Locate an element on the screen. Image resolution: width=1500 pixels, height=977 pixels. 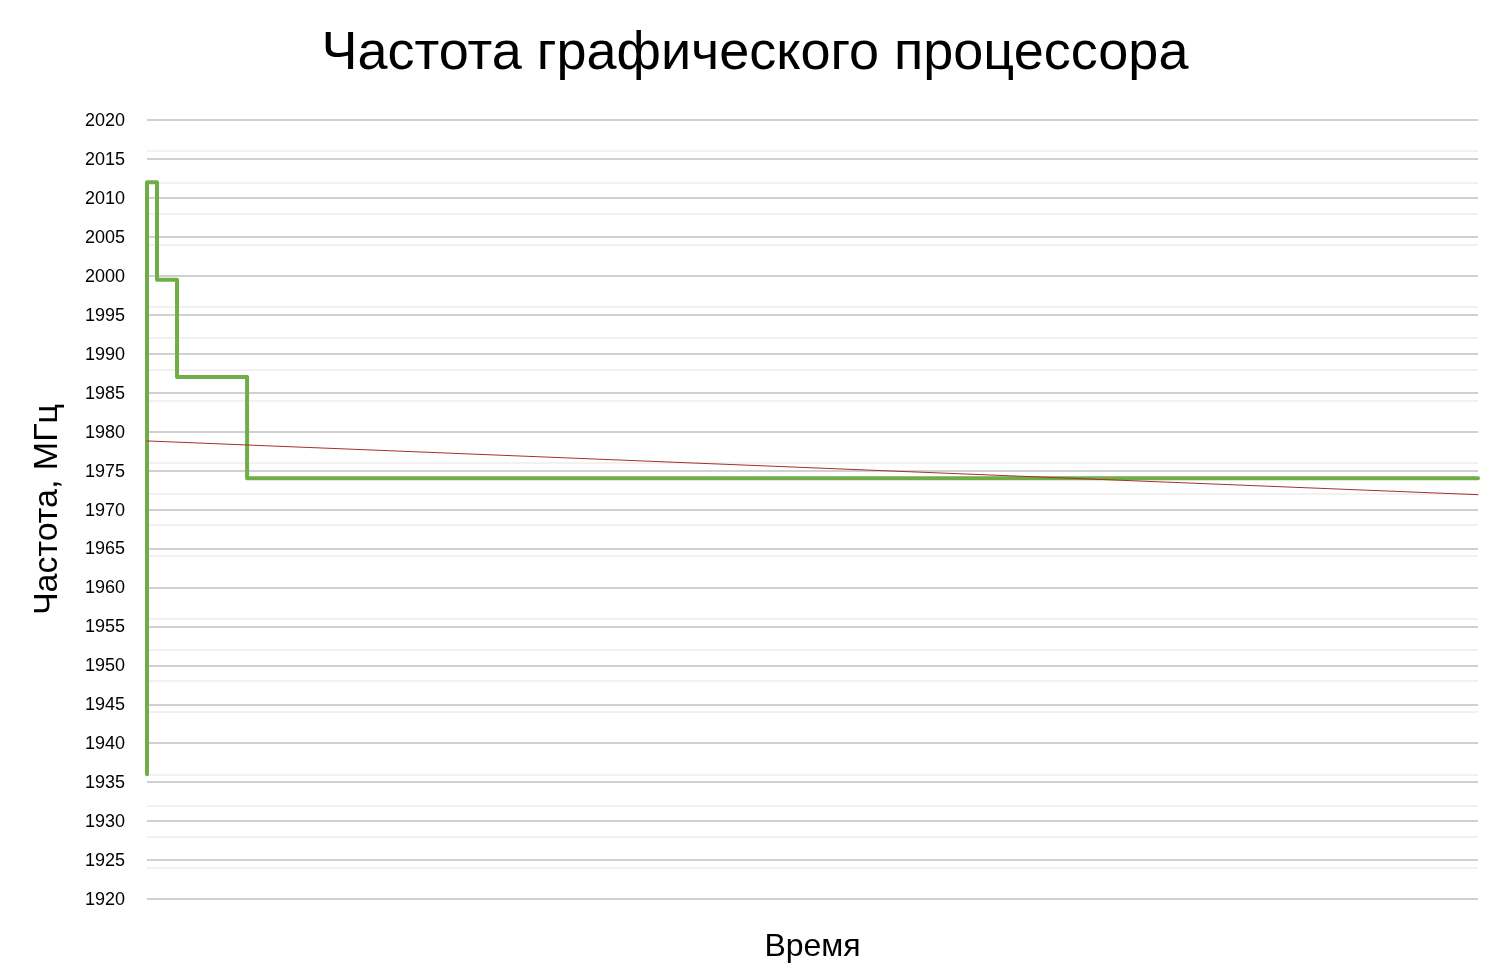
y-tick-label: 2020 is located at coordinates (104, 120).